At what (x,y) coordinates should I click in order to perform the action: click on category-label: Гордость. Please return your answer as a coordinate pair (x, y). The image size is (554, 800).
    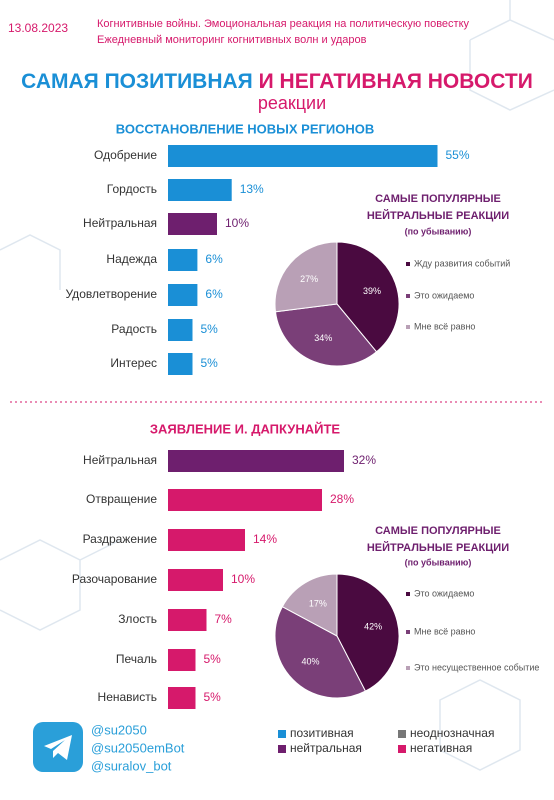
    Looking at the image, I should click on (132, 189).